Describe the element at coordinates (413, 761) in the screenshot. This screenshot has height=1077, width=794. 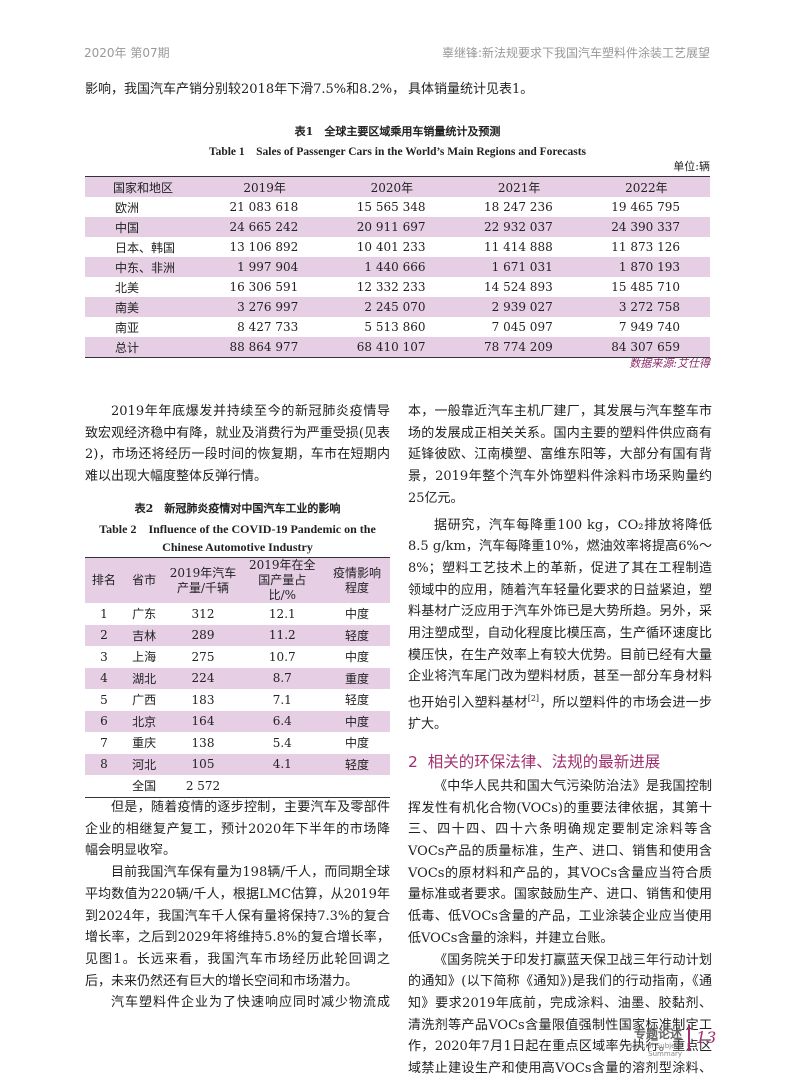
I see `heading-number: 2` at that location.